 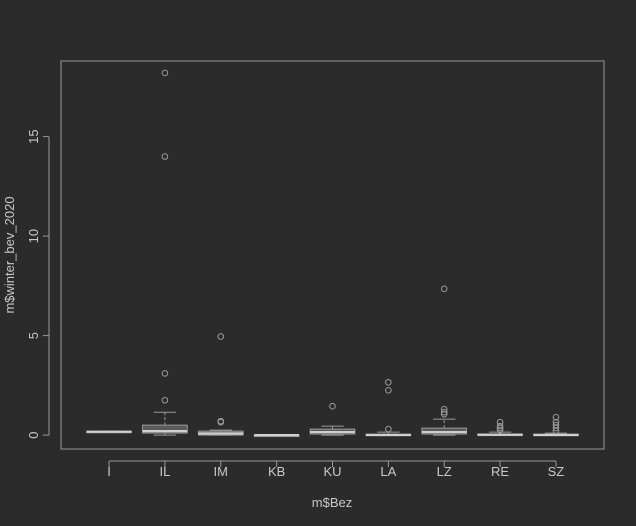 What do you see at coordinates (444, 471) in the screenshot?
I see `x-tick-label: LZ` at bounding box center [444, 471].